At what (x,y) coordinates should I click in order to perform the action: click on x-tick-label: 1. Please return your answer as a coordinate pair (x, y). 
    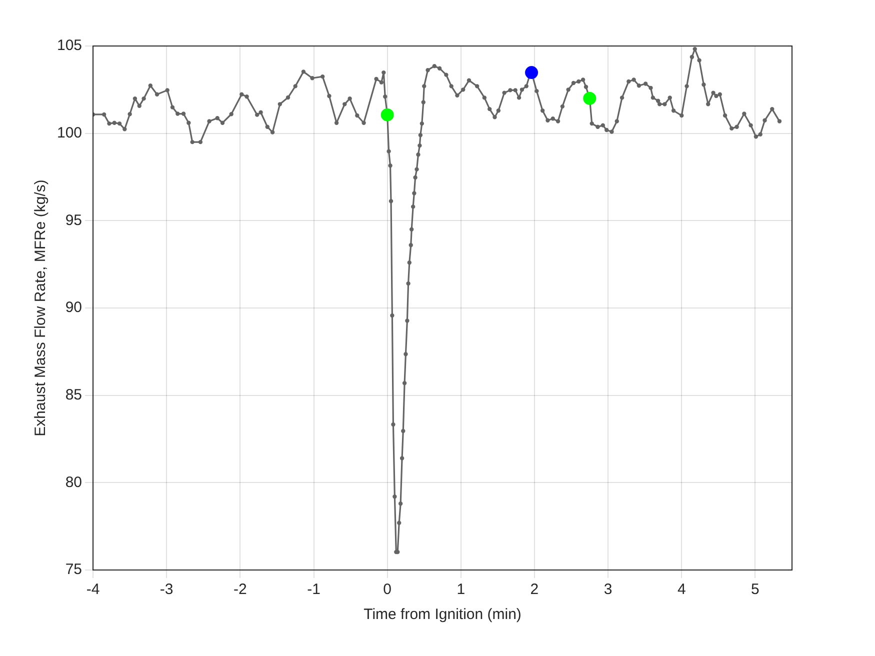
    Looking at the image, I should click on (461, 589).